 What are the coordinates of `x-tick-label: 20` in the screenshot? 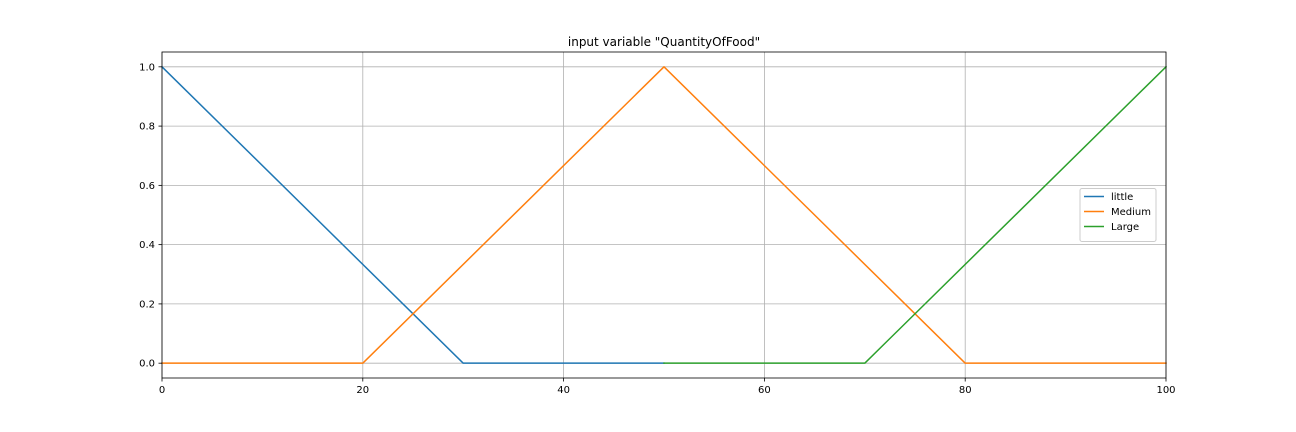 It's located at (362, 390).